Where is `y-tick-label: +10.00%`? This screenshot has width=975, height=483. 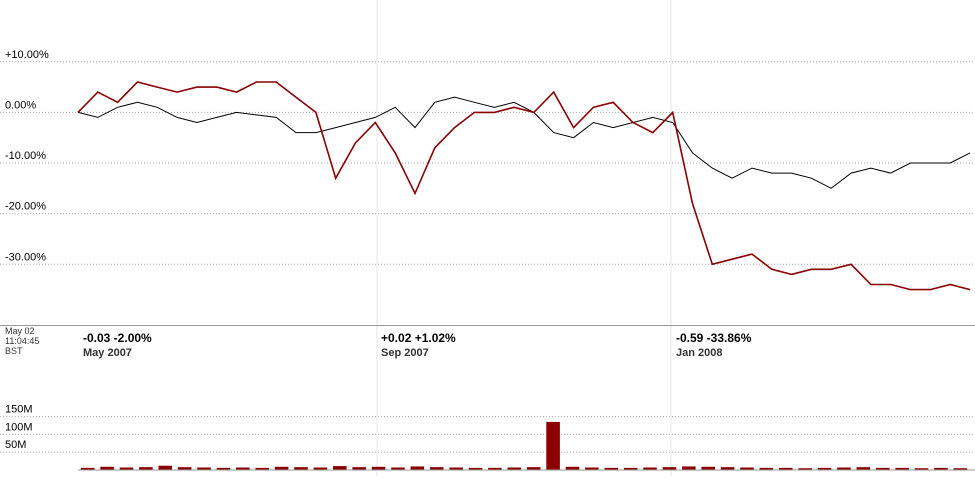
y-tick-label: +10.00% is located at coordinates (27, 55).